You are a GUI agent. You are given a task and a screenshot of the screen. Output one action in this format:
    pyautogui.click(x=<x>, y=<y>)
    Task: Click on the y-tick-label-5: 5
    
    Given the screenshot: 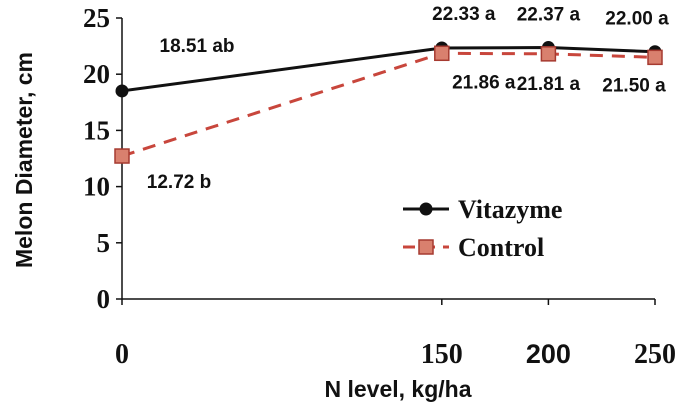 What is the action you would take?
    pyautogui.click(x=104, y=243)
    